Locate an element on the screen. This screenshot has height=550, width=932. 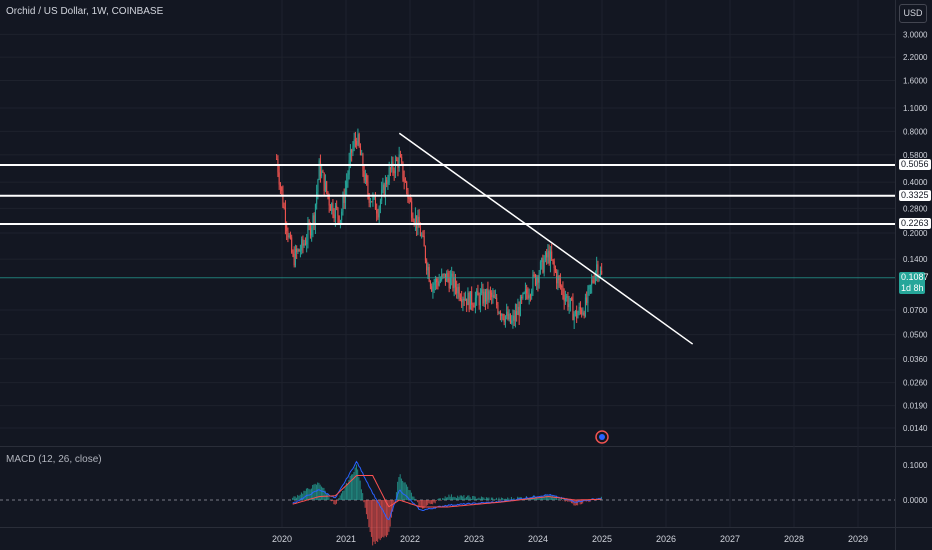
signal-line is located at coordinates (447, 491).